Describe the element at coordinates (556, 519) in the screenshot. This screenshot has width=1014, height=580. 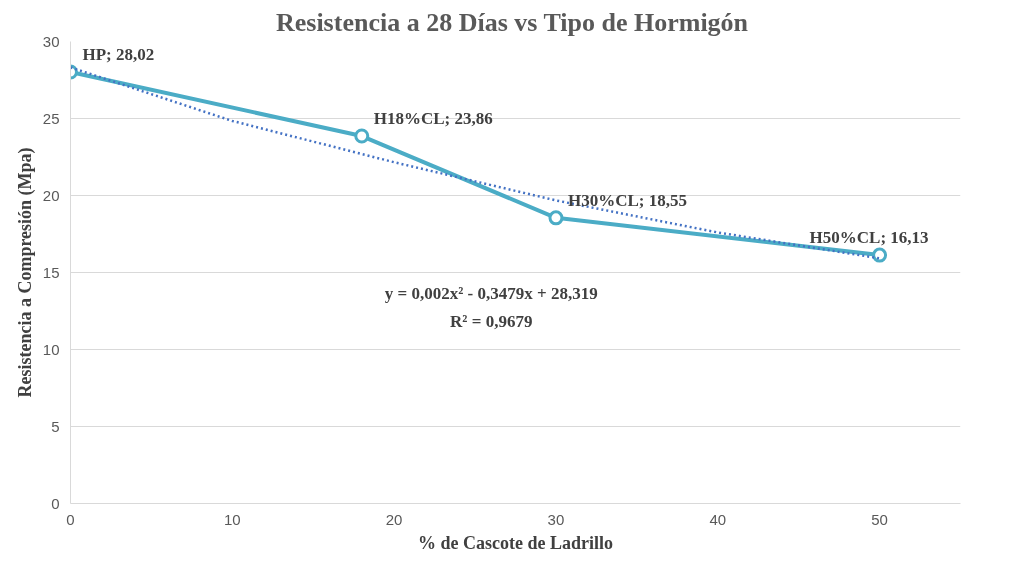
I see `x-tick-label: 30` at that location.